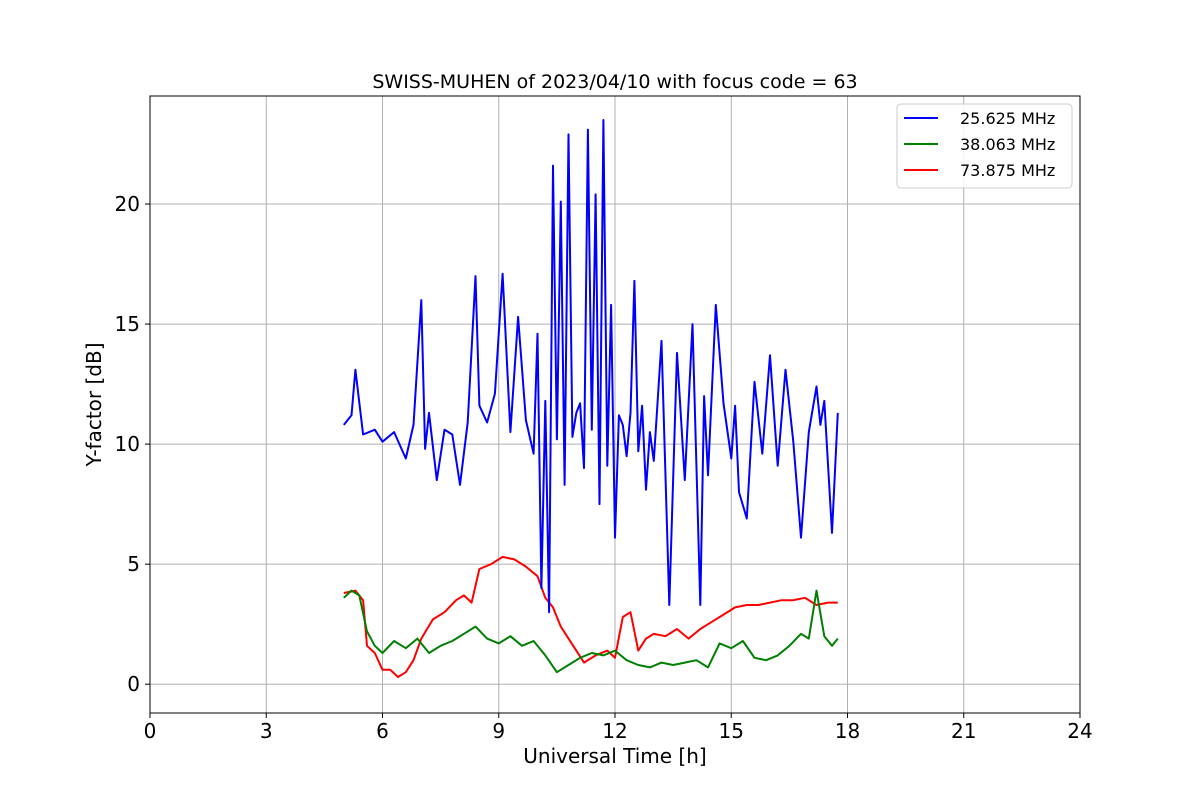 Image resolution: width=1200 pixels, height=800 pixels. I want to click on legend: 25.625 MHz 38.063 MHz 73.875 MHz, so click(984, 146).